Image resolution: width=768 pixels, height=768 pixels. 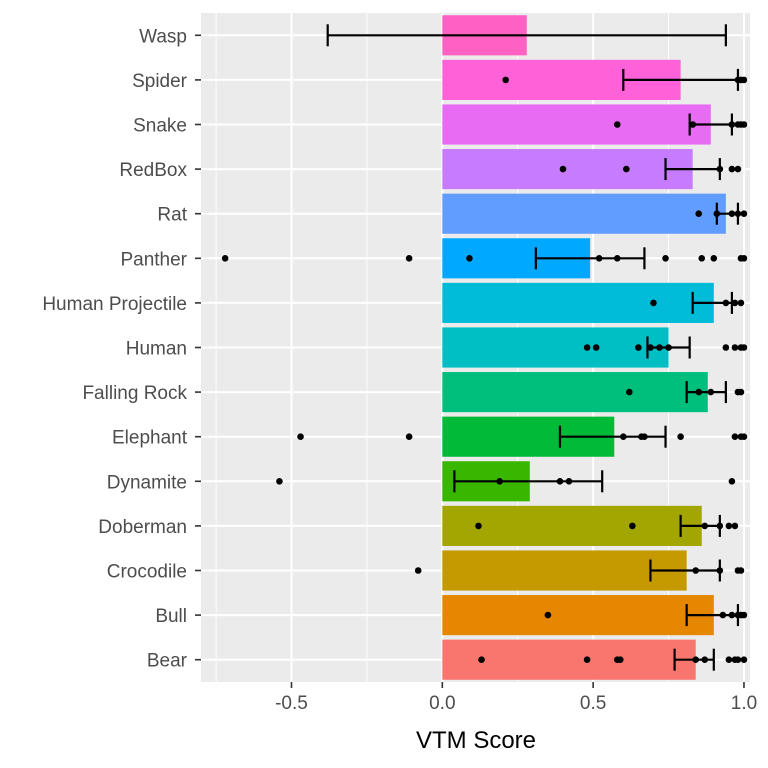 I want to click on bar-rat, so click(x=584, y=213).